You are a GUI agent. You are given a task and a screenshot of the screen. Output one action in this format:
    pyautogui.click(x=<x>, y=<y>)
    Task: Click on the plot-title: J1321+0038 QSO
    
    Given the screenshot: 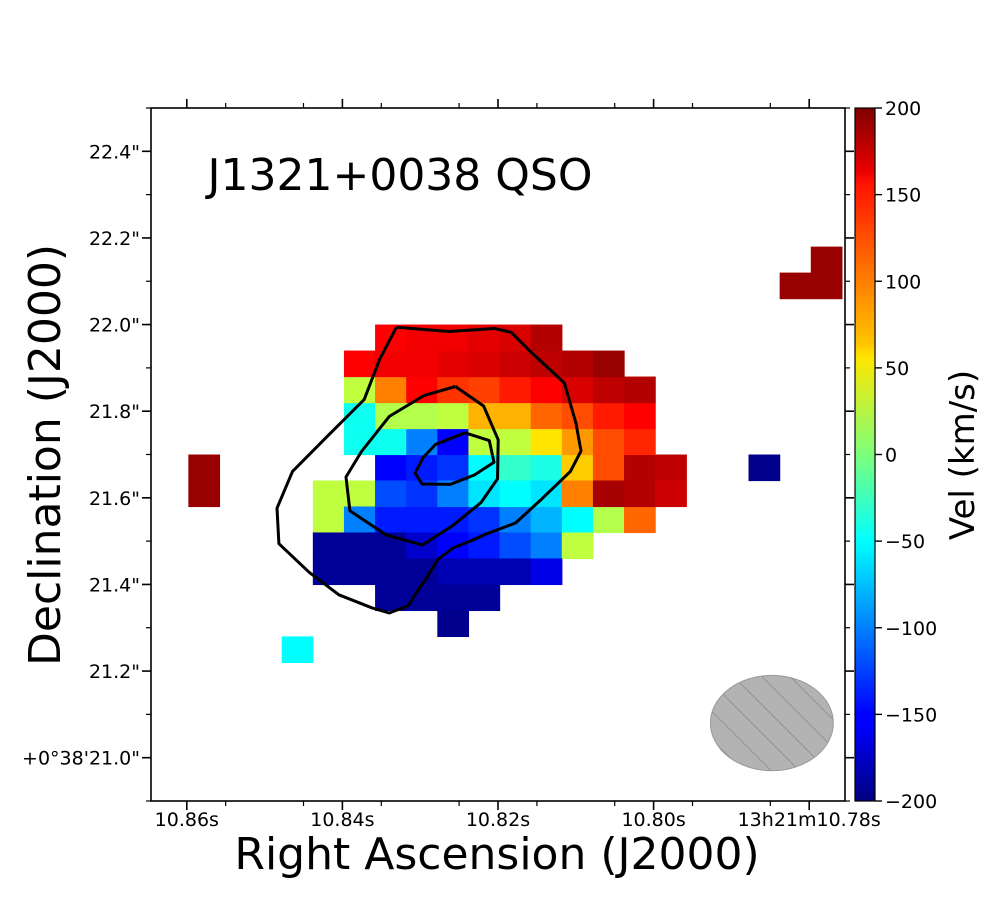 What is the action you would take?
    pyautogui.click(x=399, y=175)
    